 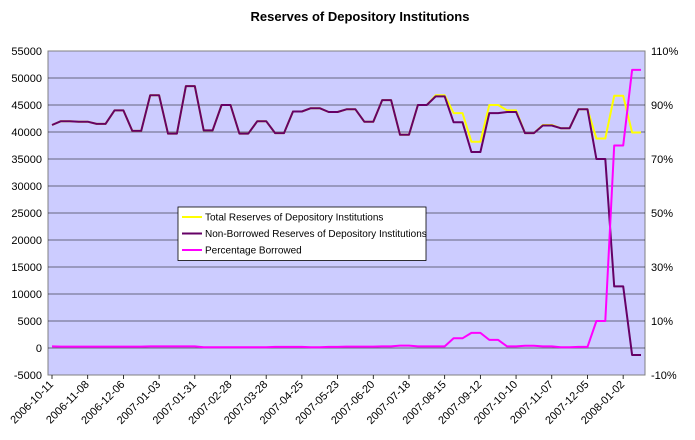 What do you see at coordinates (26, 268) in the screenshot?
I see `y-tick-label: 15000` at bounding box center [26, 268].